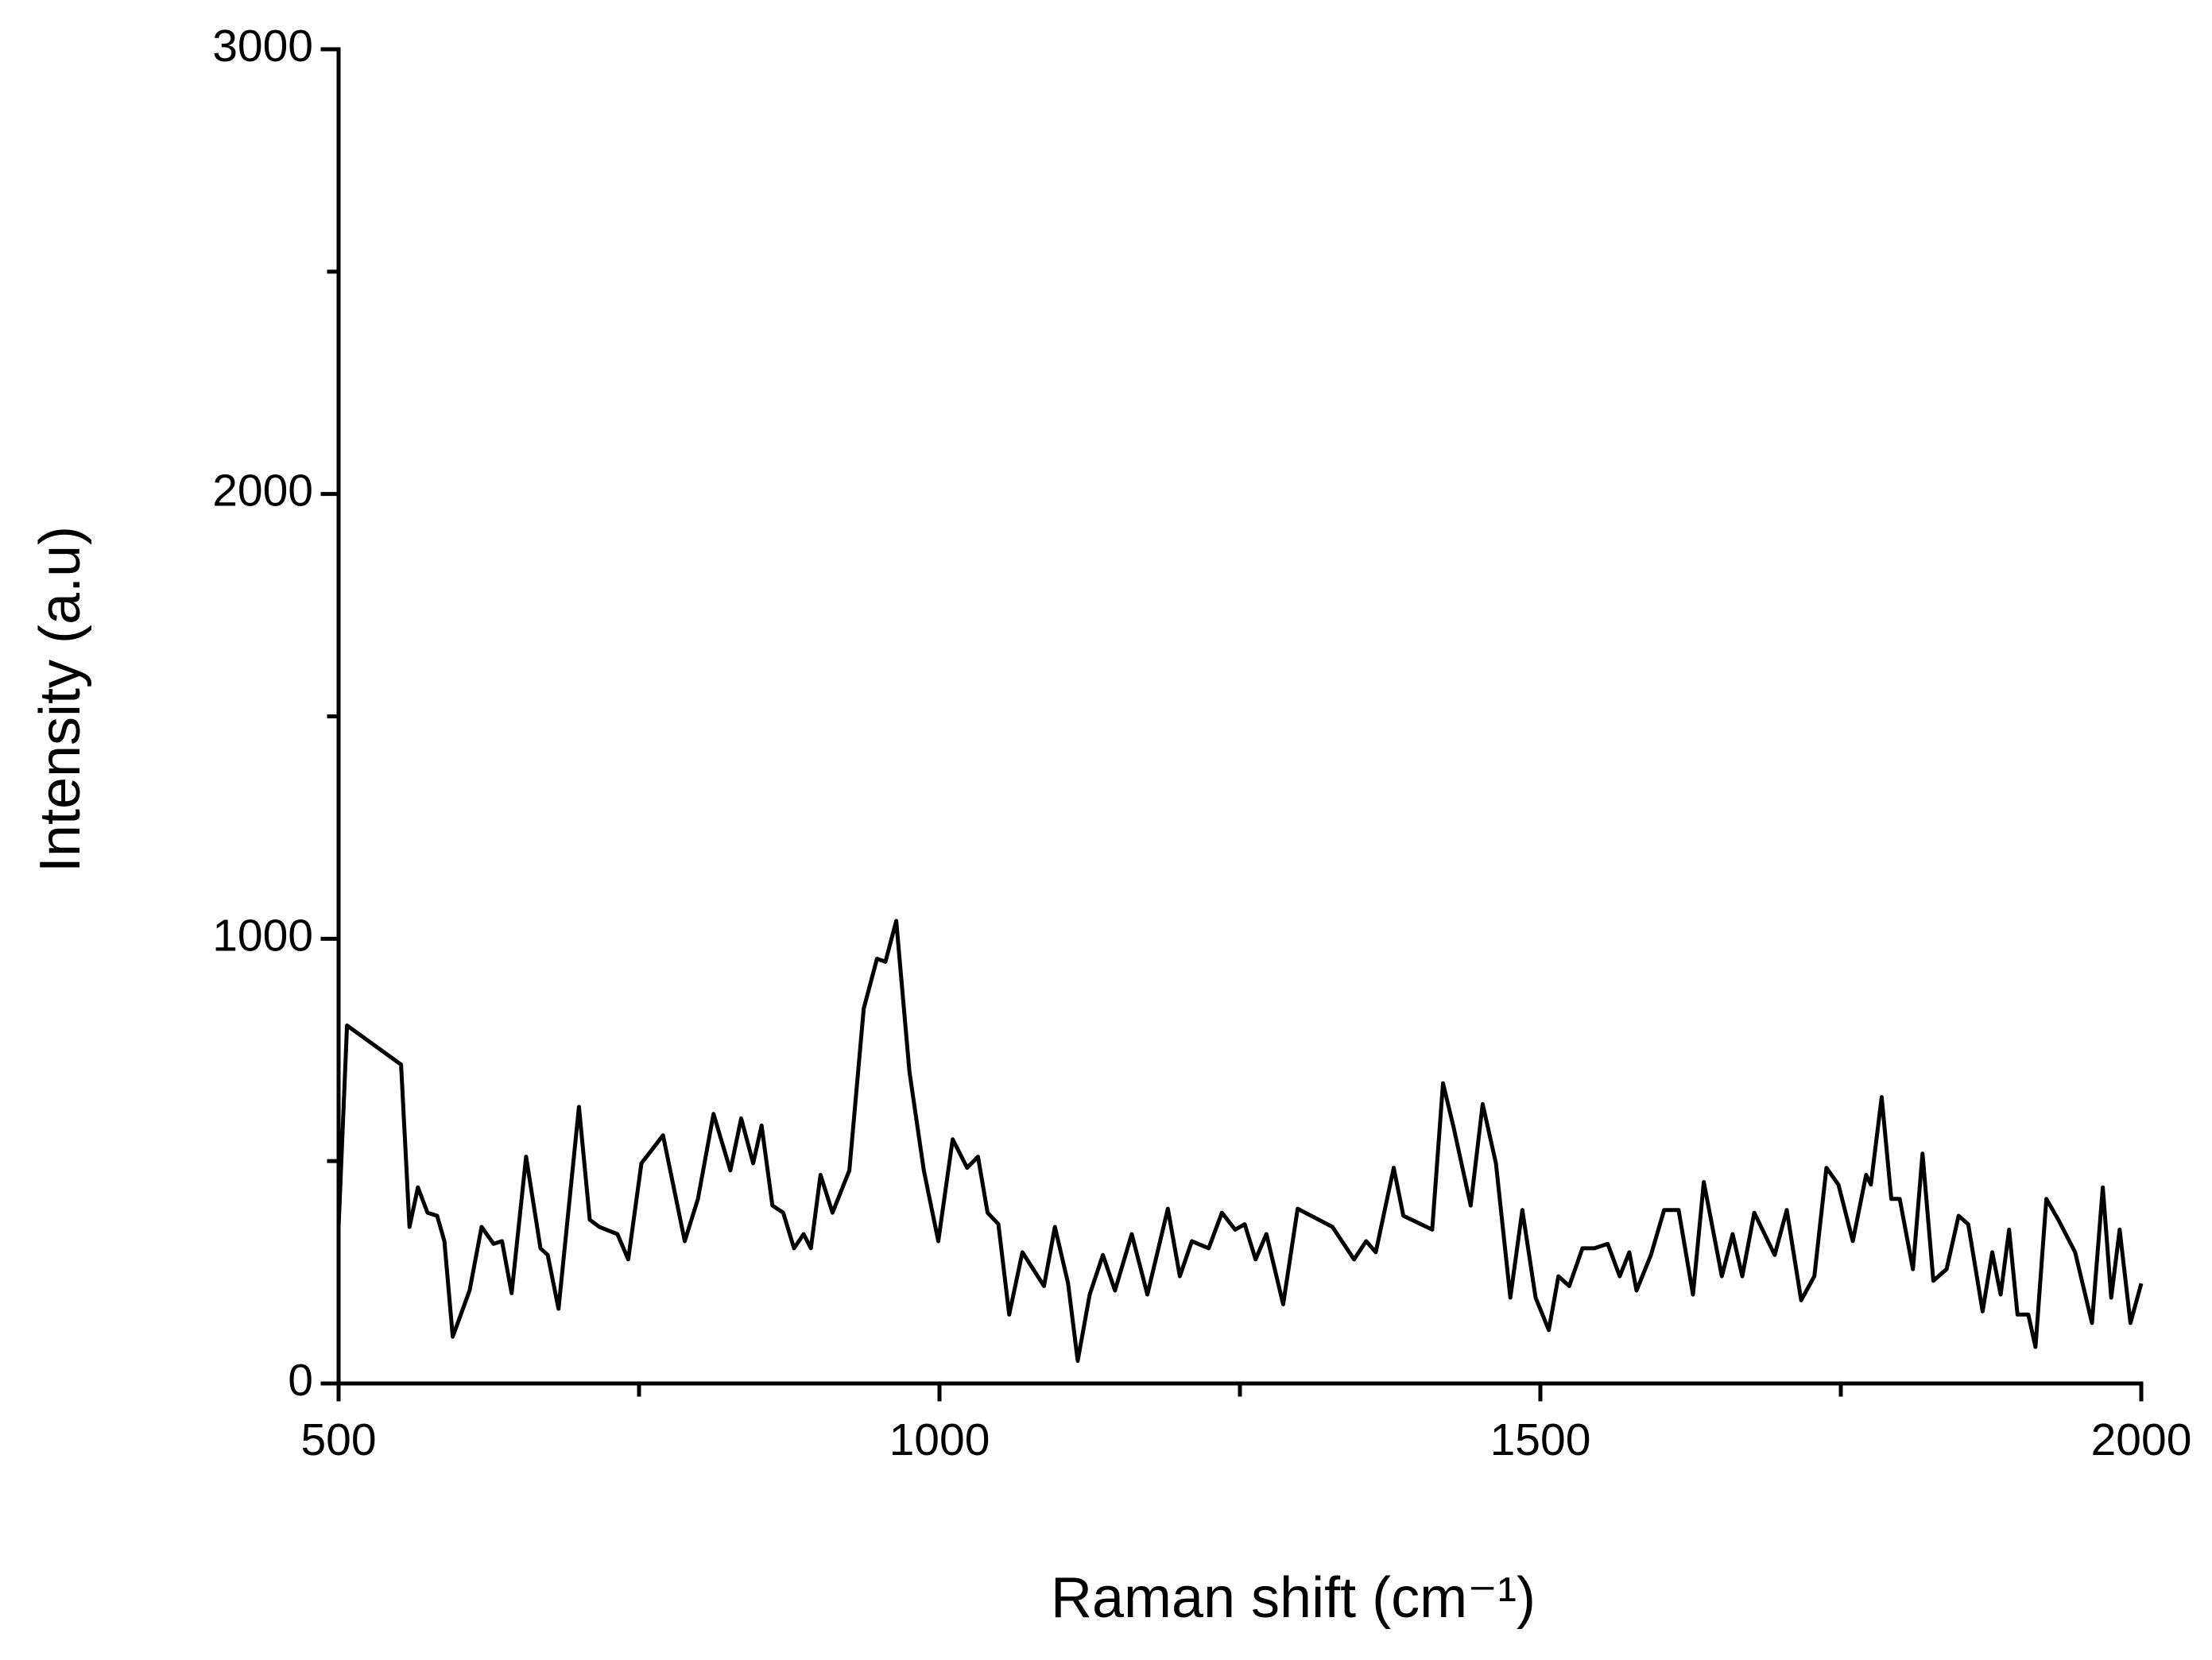 Image resolution: width=2212 pixels, height=1660 pixels. What do you see at coordinates (2141, 1439) in the screenshot?
I see `x-tick-label: 2000` at bounding box center [2141, 1439].